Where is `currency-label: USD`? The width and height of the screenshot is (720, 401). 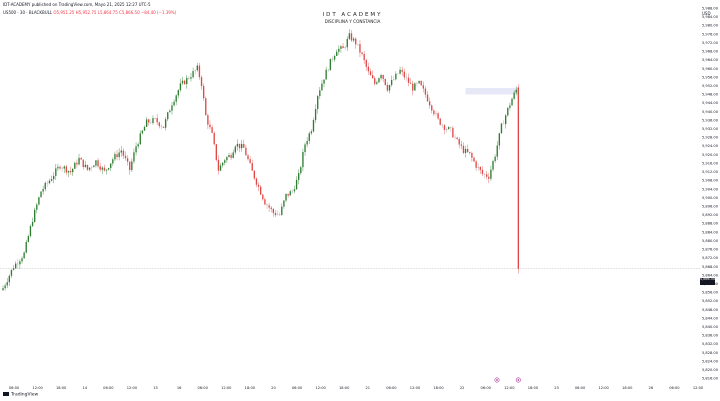 currency-label: USD is located at coordinates (706, 13).